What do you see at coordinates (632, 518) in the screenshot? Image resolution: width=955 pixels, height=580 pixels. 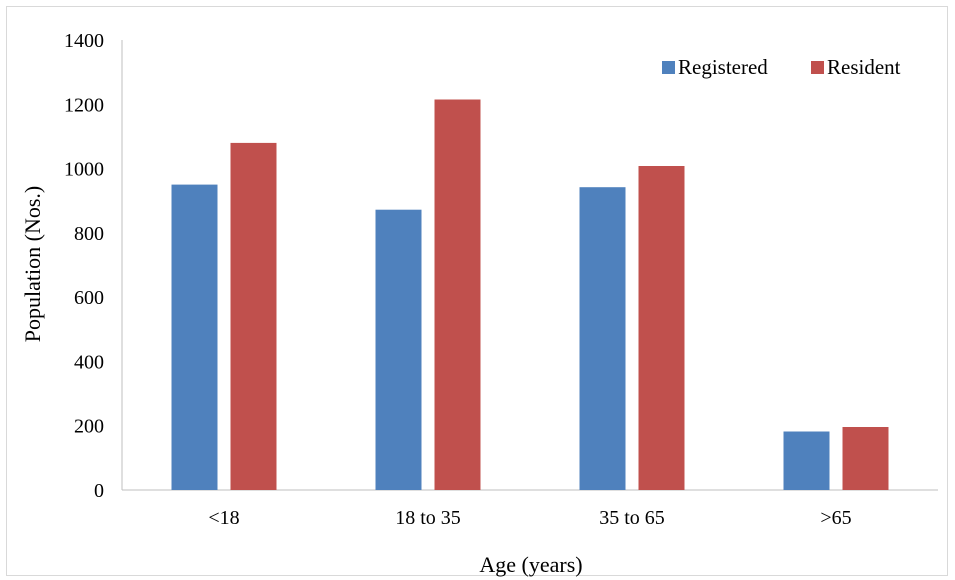 I see `x-tick-label: 35 to 65` at bounding box center [632, 518].